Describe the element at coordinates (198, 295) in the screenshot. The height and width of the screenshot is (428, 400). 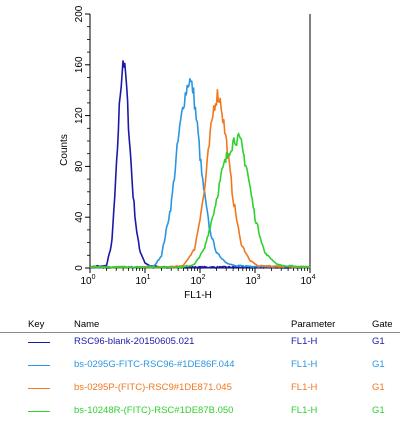
I see `x-axis-label: FL1-H` at that location.